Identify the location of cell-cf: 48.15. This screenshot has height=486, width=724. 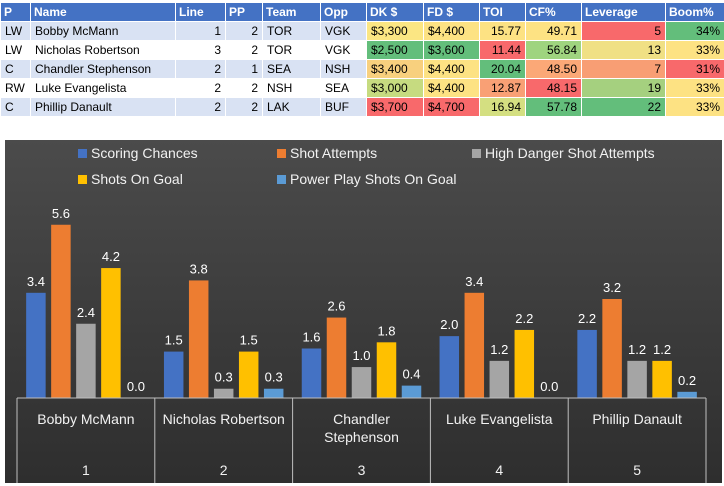
(553, 88).